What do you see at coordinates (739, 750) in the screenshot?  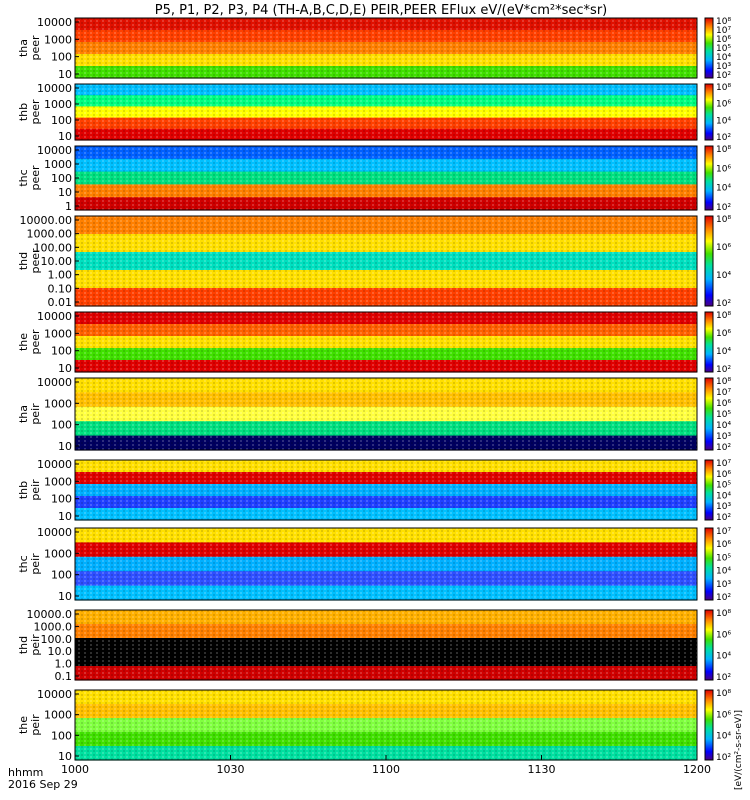 I see `colorbar-unit: [eV/(cm²-s-sr-eV)]` at bounding box center [739, 750].